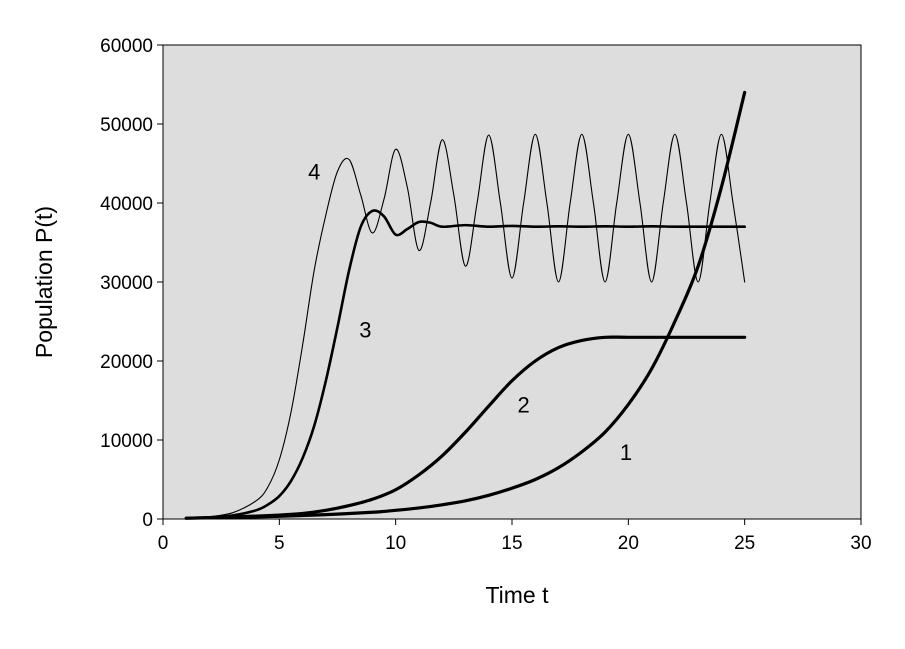 This screenshot has height=649, width=905. Describe the element at coordinates (511, 543) in the screenshot. I see `x-tick-label: 15` at that location.